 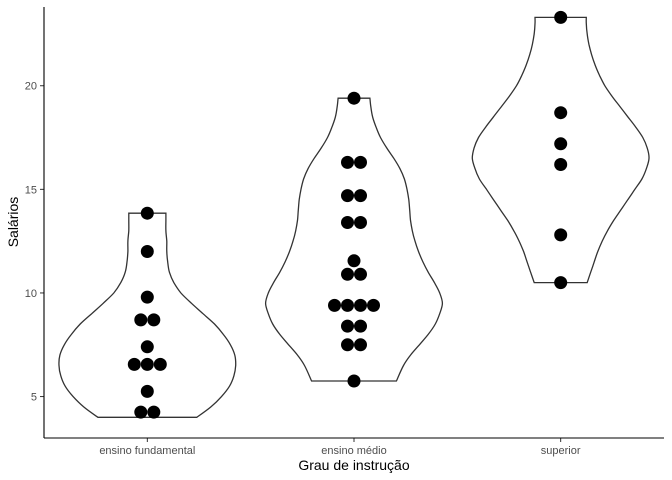 What do you see at coordinates (34, 398) in the screenshot?
I see `y-tick-label: 5` at bounding box center [34, 398].